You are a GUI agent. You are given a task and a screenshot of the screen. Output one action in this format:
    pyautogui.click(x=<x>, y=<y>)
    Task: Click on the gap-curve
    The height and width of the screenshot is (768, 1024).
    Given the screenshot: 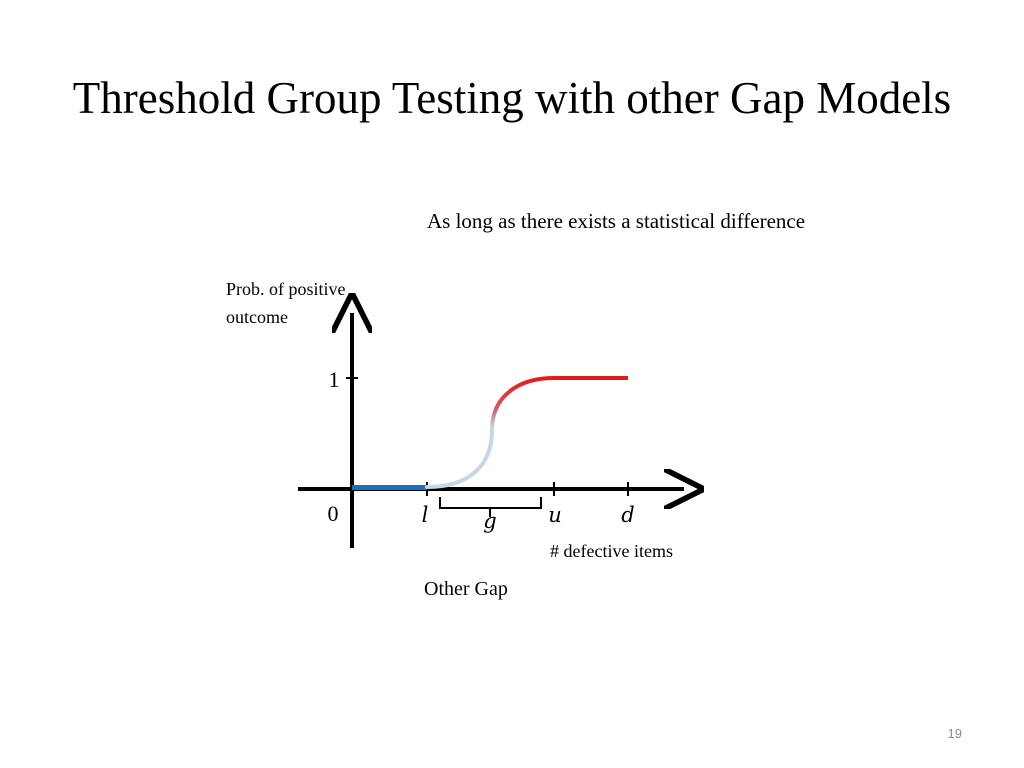 What is the action you would take?
    pyautogui.click(x=490, y=432)
    